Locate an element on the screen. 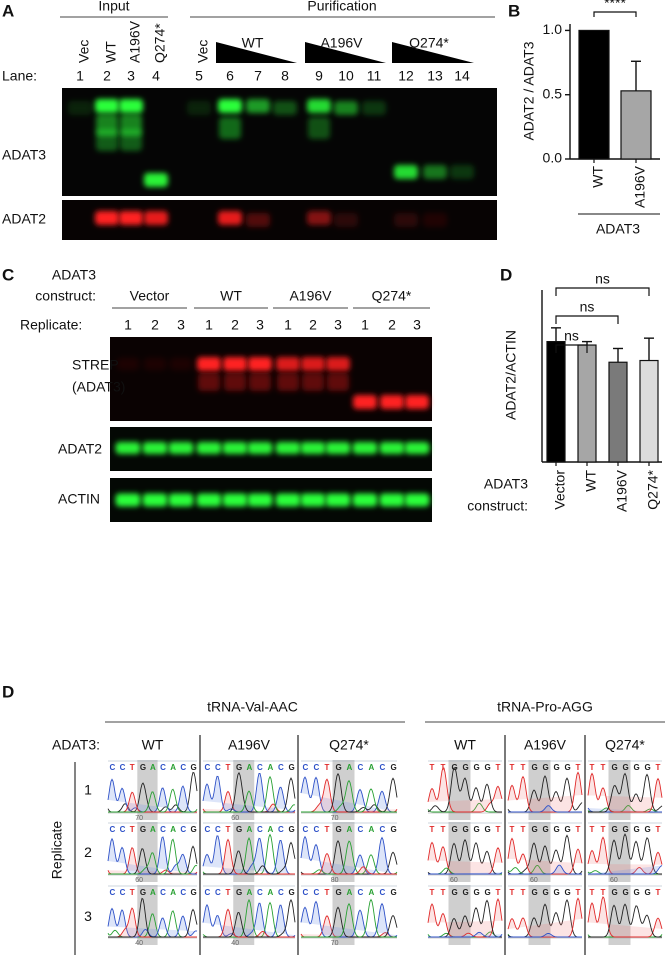 The image size is (672, 970). replicate-title: Replicate: is located at coordinates (51, 325).